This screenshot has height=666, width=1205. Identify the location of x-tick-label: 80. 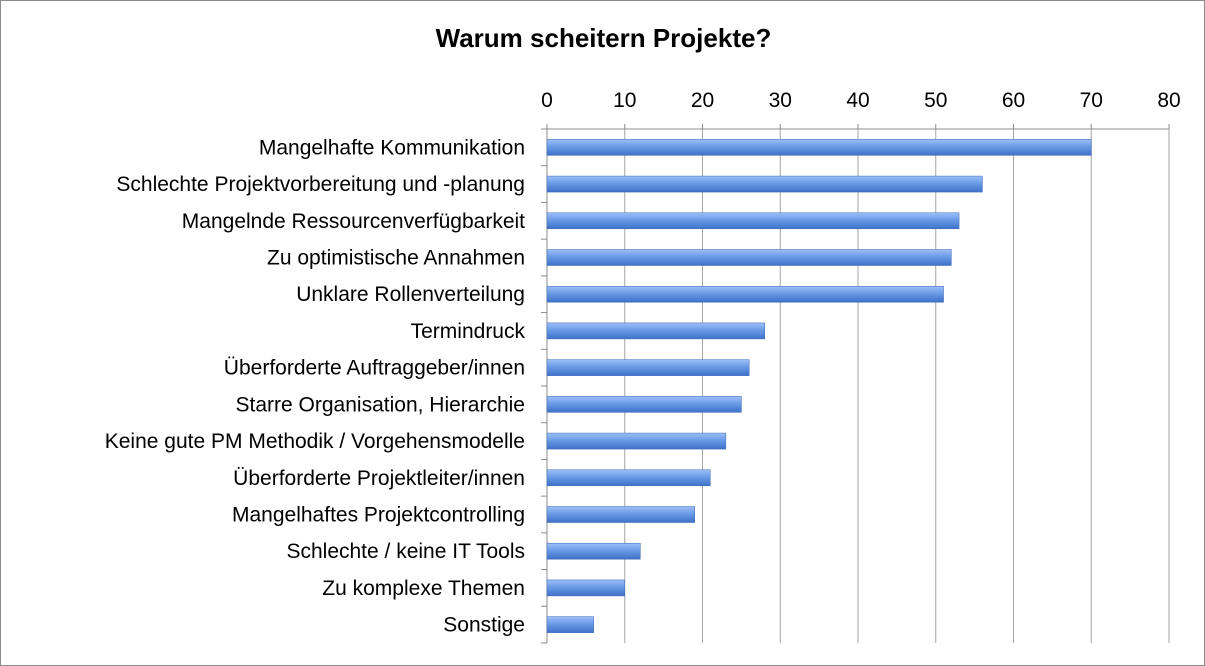
(1168, 100).